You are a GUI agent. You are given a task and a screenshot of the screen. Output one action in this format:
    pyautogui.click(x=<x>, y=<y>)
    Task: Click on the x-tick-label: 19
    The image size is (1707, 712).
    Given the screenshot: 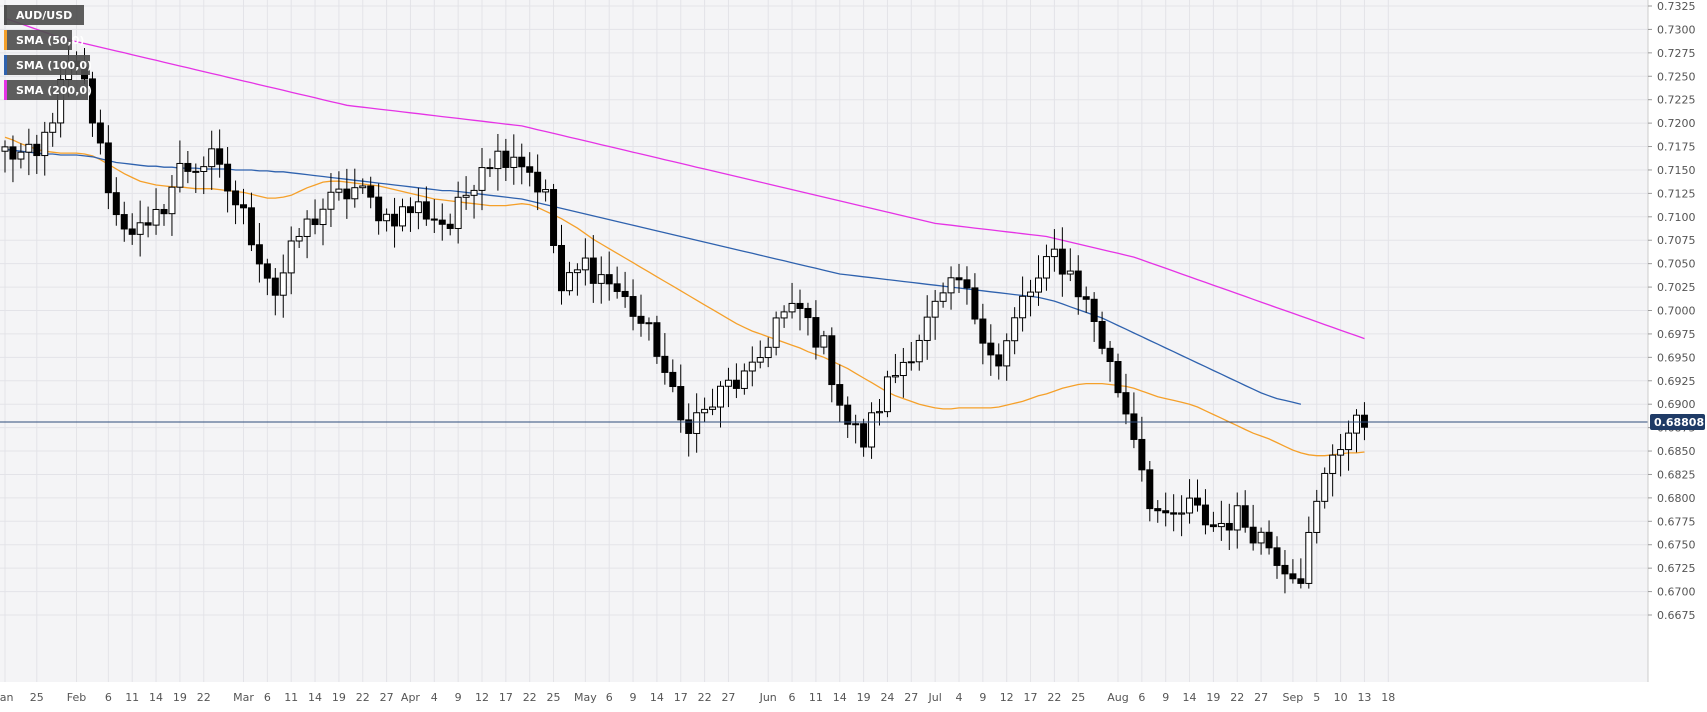 What is the action you would take?
    pyautogui.click(x=180, y=697)
    